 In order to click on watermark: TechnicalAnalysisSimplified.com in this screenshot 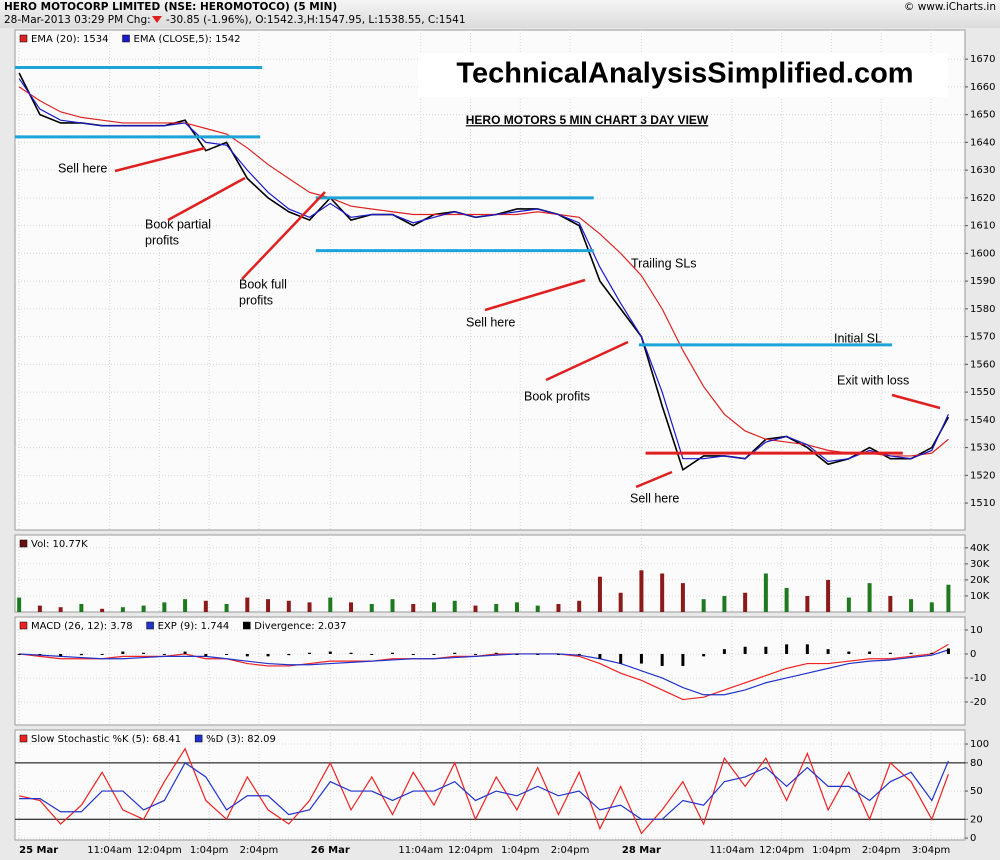, I will do `click(684, 74)`.